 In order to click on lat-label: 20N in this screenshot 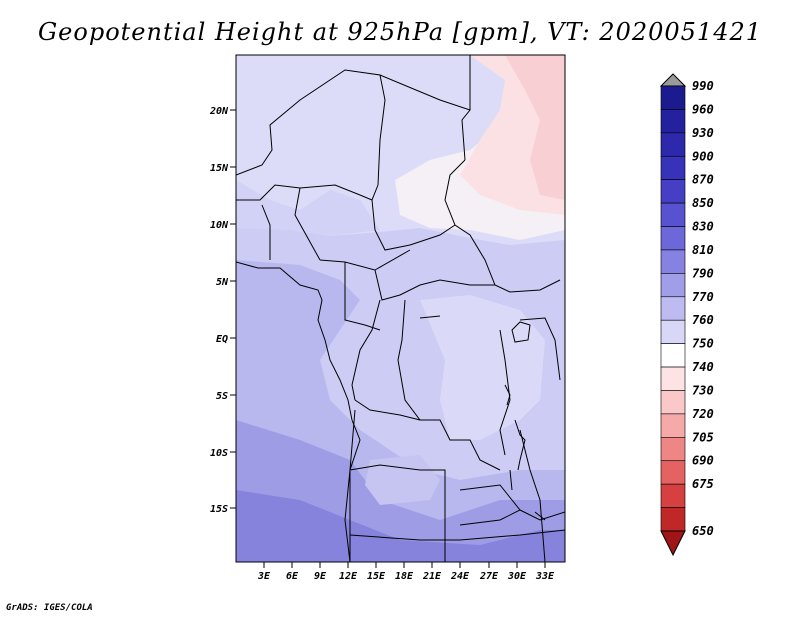, I will do `click(219, 111)`.